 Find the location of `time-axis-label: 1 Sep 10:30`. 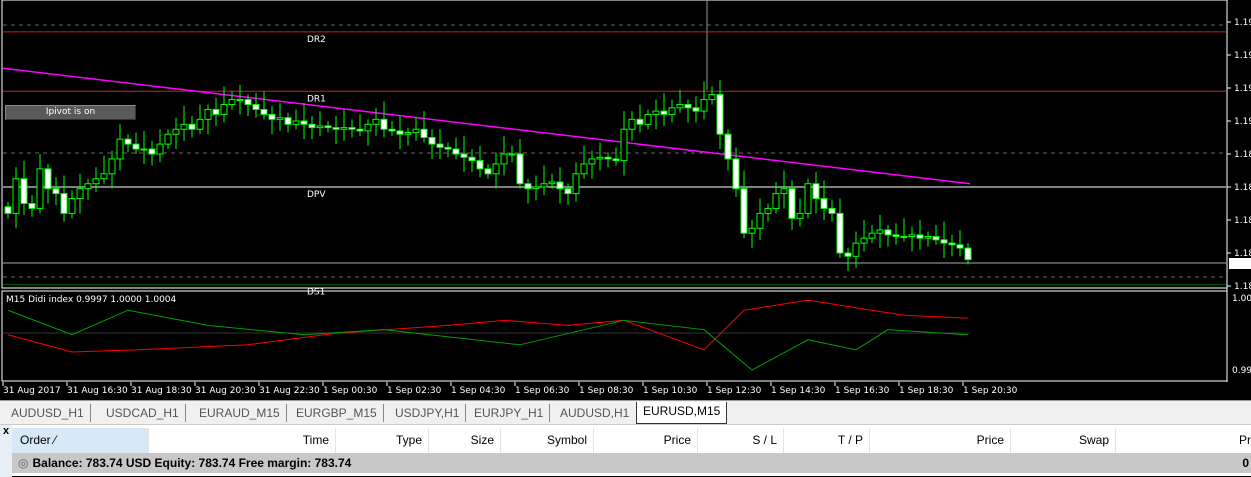

time-axis-label: 1 Sep 10:30 is located at coordinates (670, 391).